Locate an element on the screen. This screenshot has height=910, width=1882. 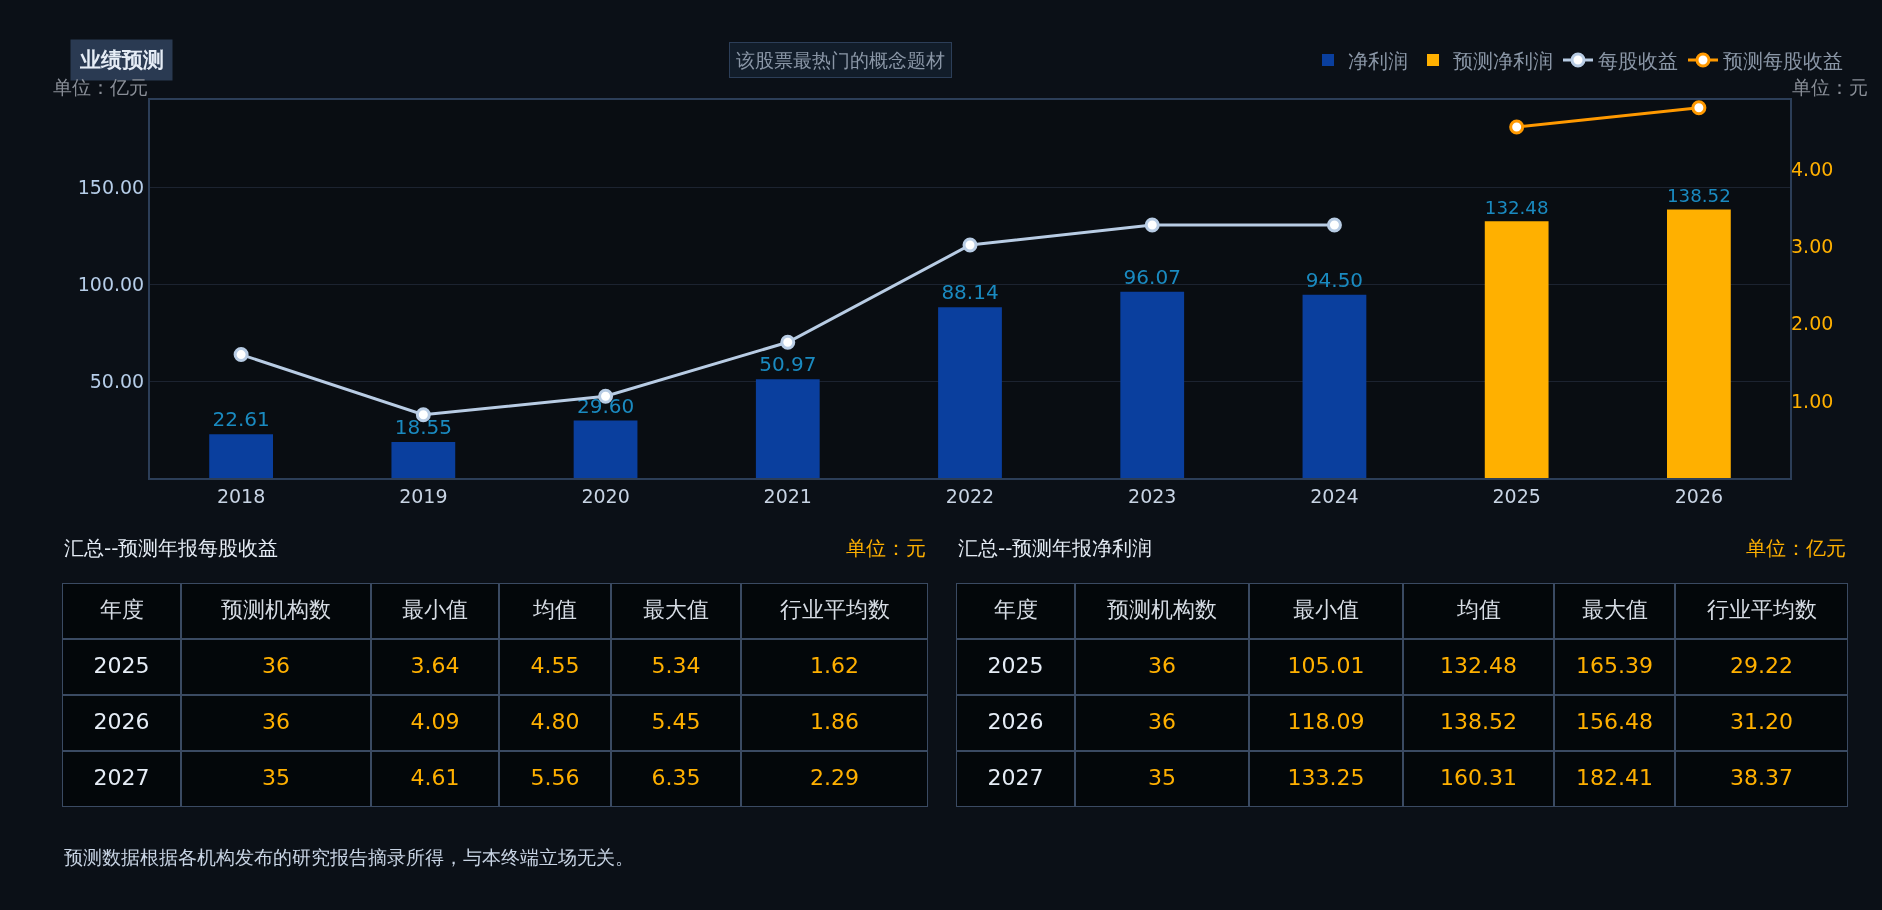
chart-subtitle: 单位：元 is located at coordinates (886, 548).